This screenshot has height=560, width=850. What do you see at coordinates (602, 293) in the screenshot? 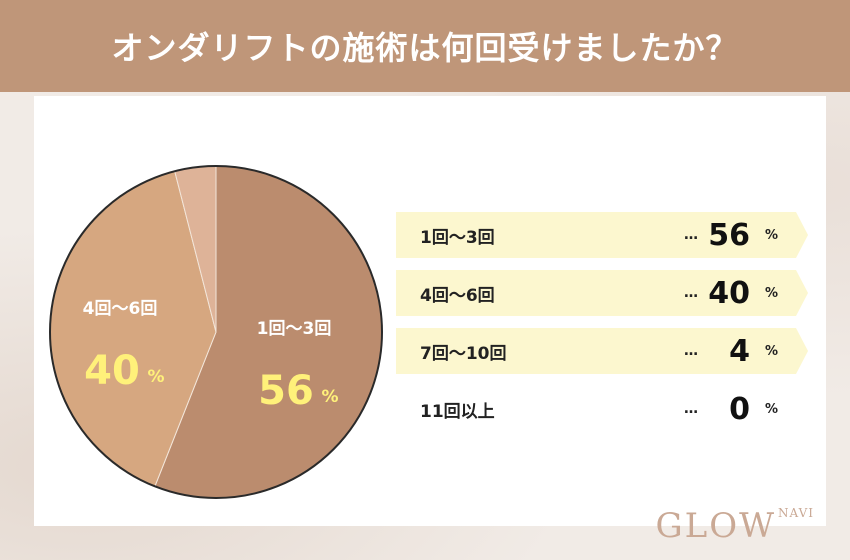
I see `legend-row: 4回～6回 … 40 %` at bounding box center [602, 293].